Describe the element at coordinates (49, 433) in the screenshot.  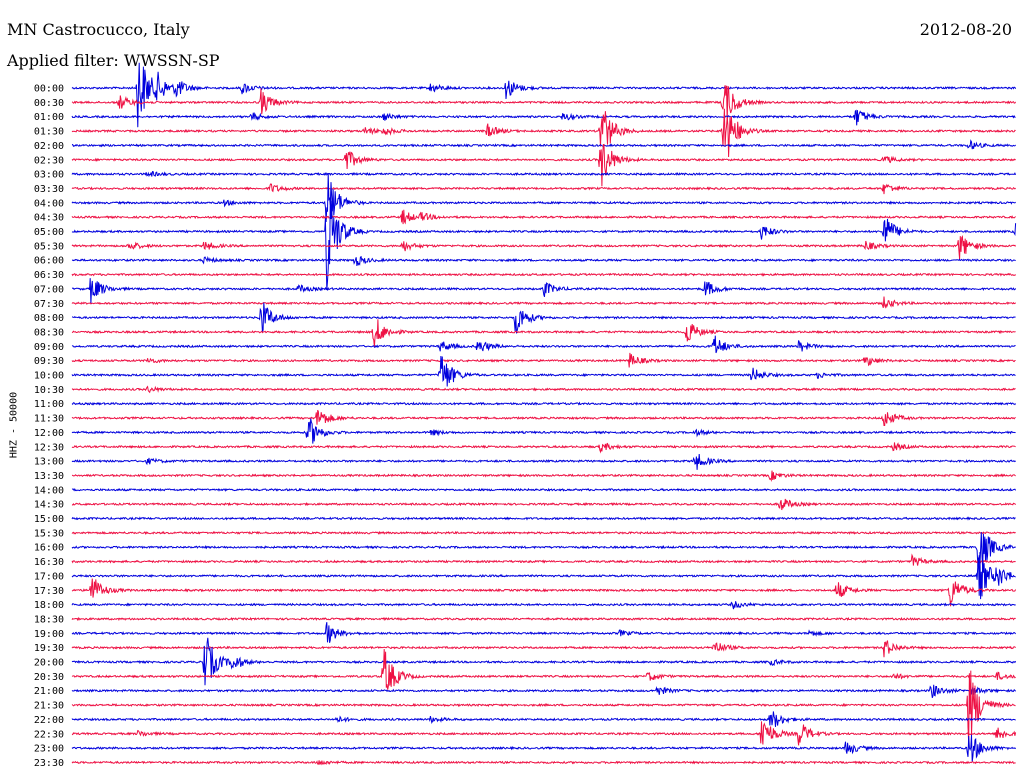
I see `row-label: 12:00` at that location.